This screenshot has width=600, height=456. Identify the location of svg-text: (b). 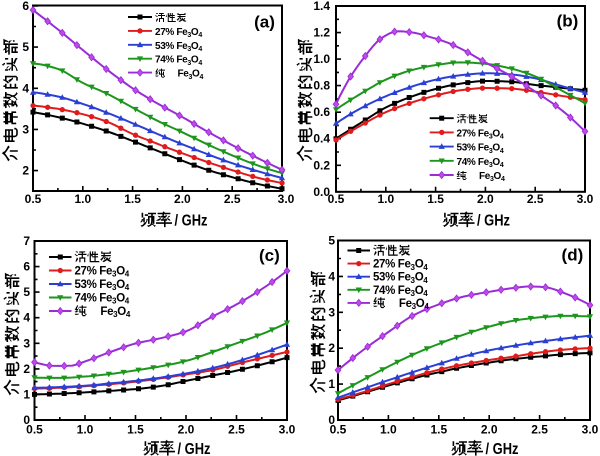
(568, 21).